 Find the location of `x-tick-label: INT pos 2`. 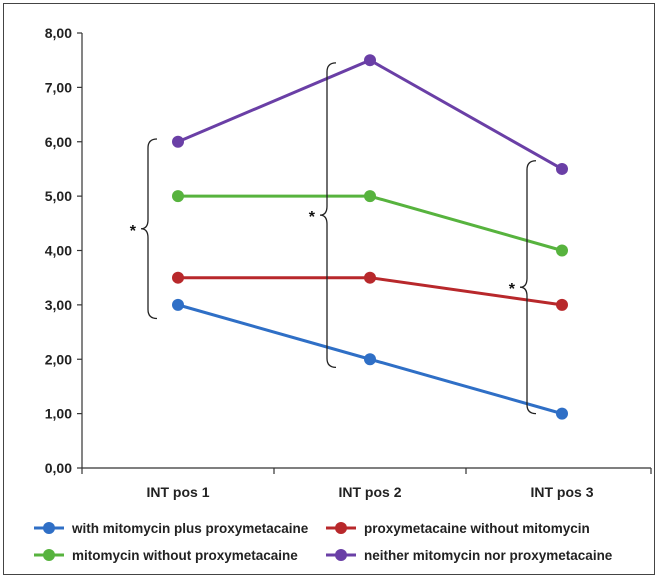

x-tick-label: INT pos 2 is located at coordinates (369, 492).